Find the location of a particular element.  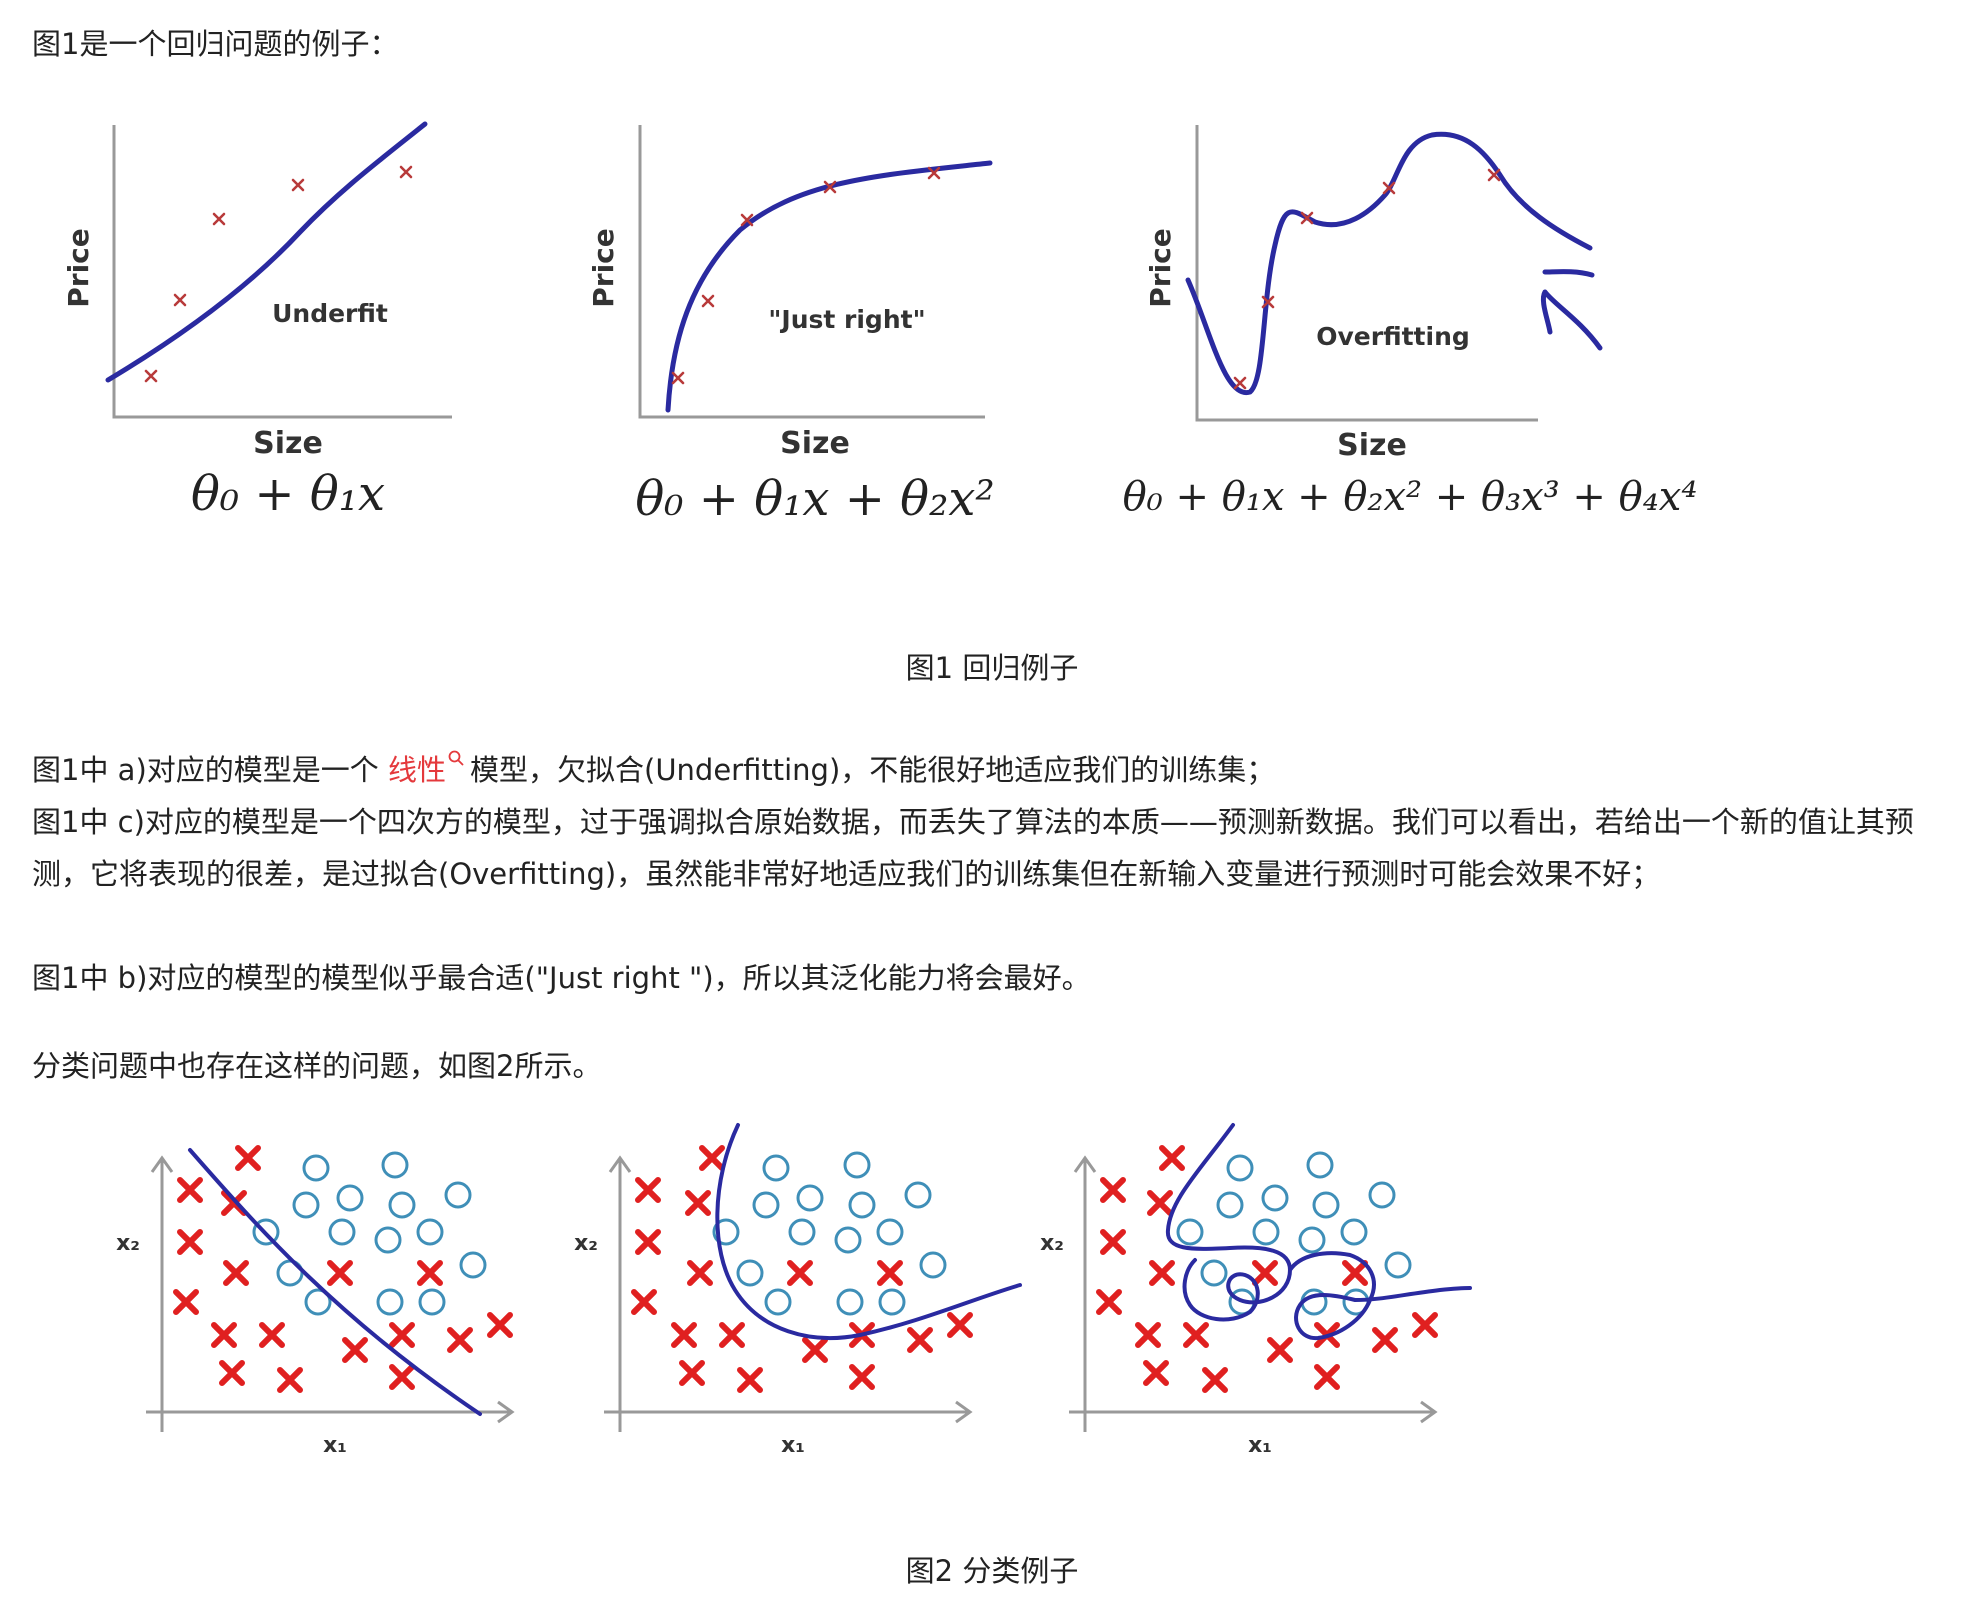

panel-label: "Just right" is located at coordinates (846, 319).